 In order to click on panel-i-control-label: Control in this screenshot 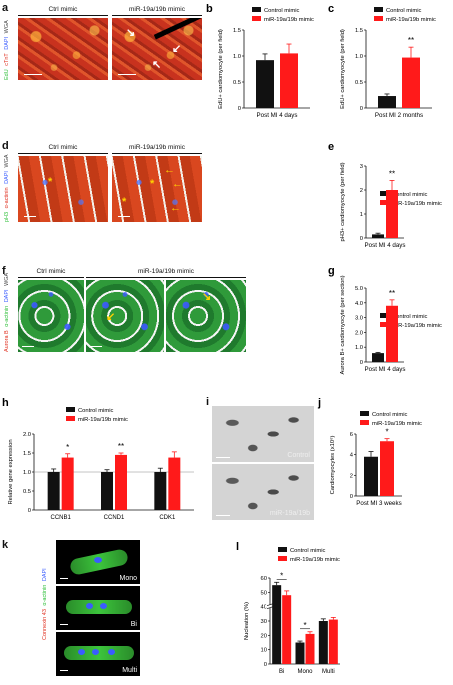, I will do `click(298, 455)`.